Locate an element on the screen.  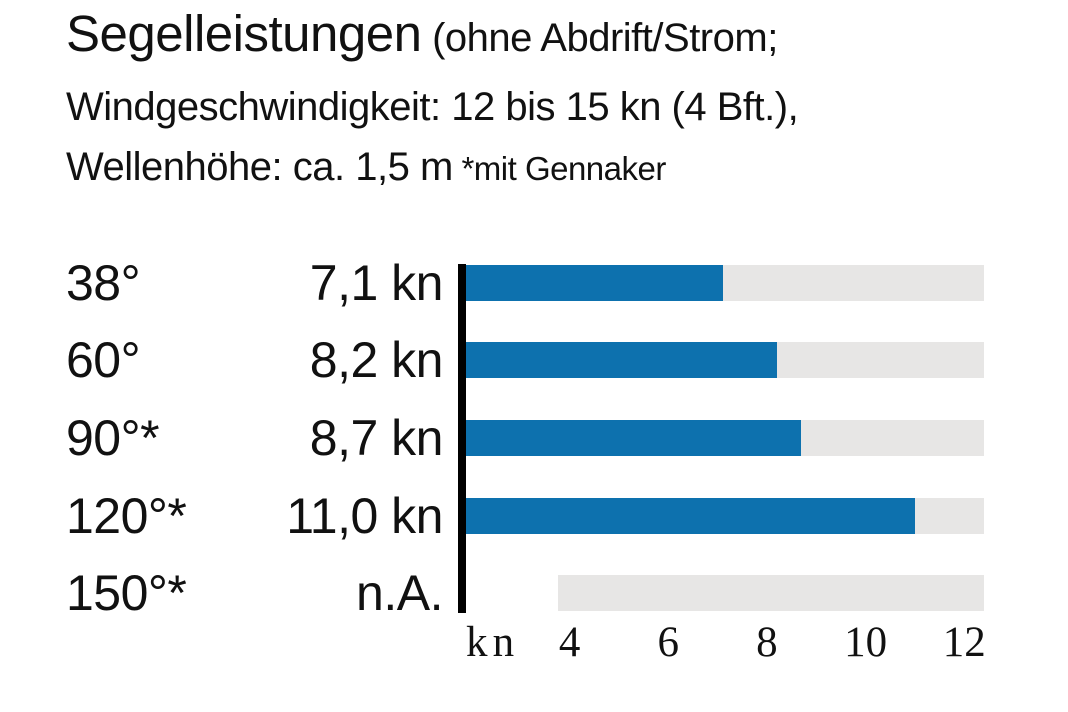
title-line-3: Wellenhöhe: ca. 1,5 m *mit Gennaker is located at coordinates (366, 167).